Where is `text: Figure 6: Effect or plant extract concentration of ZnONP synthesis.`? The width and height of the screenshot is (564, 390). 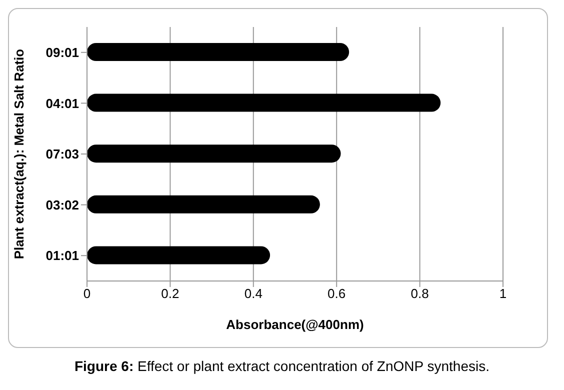 text: Figure 6: Effect or plant extract concentration of ZnONP synthesis. is located at coordinates (281, 366).